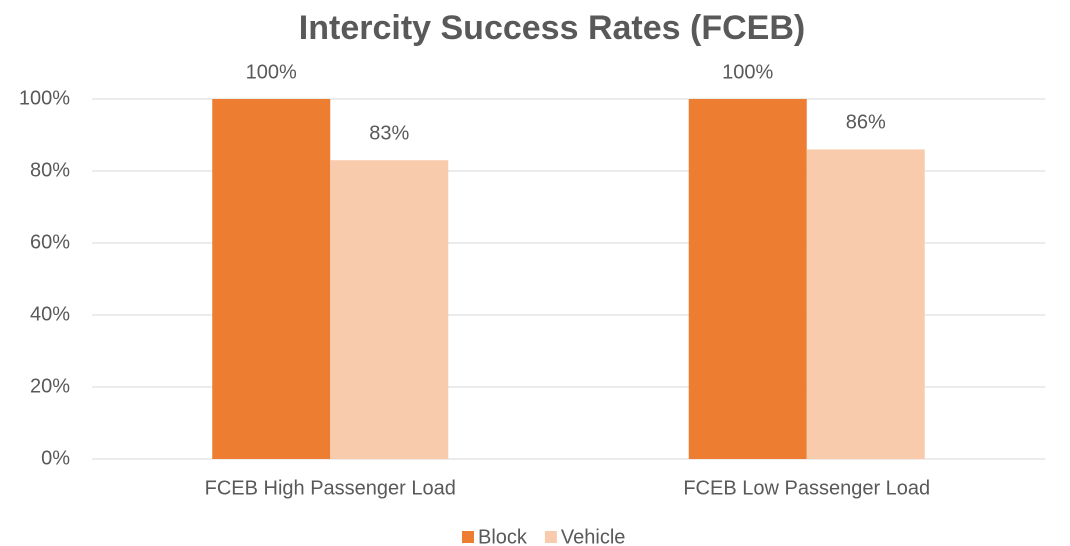  I want to click on legend-label: Vehicle, so click(593, 536).